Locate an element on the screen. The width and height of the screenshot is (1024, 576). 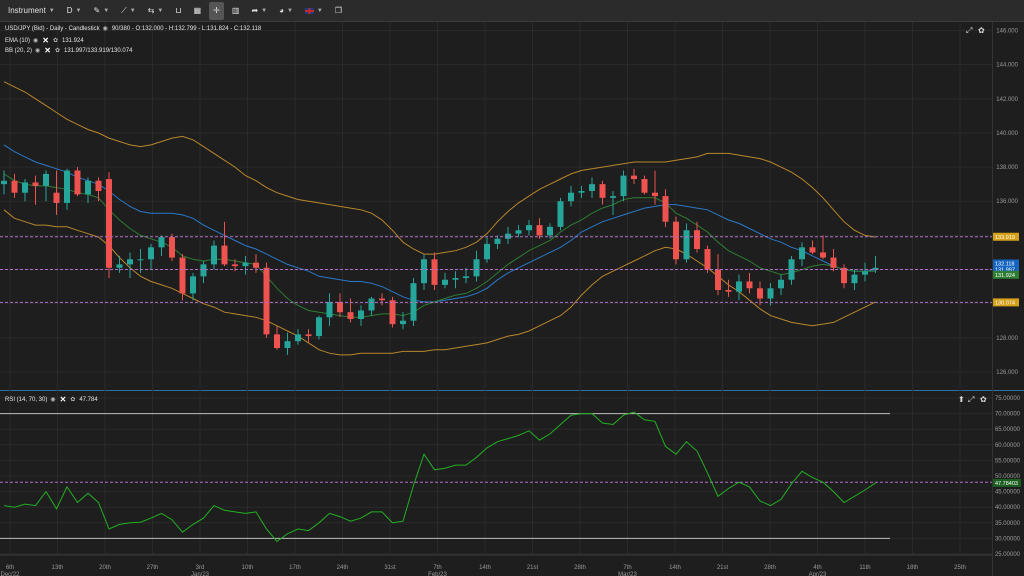
ema-value: 131.924 is located at coordinates (73, 40).